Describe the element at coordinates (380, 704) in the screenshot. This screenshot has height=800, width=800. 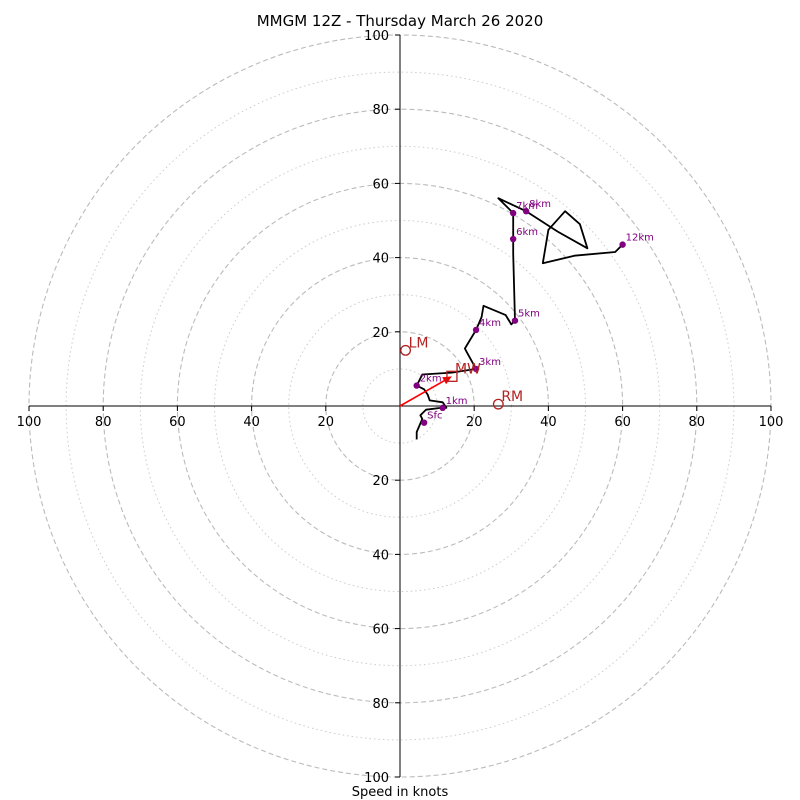
I see `y-tick-label-lower: 80` at that location.